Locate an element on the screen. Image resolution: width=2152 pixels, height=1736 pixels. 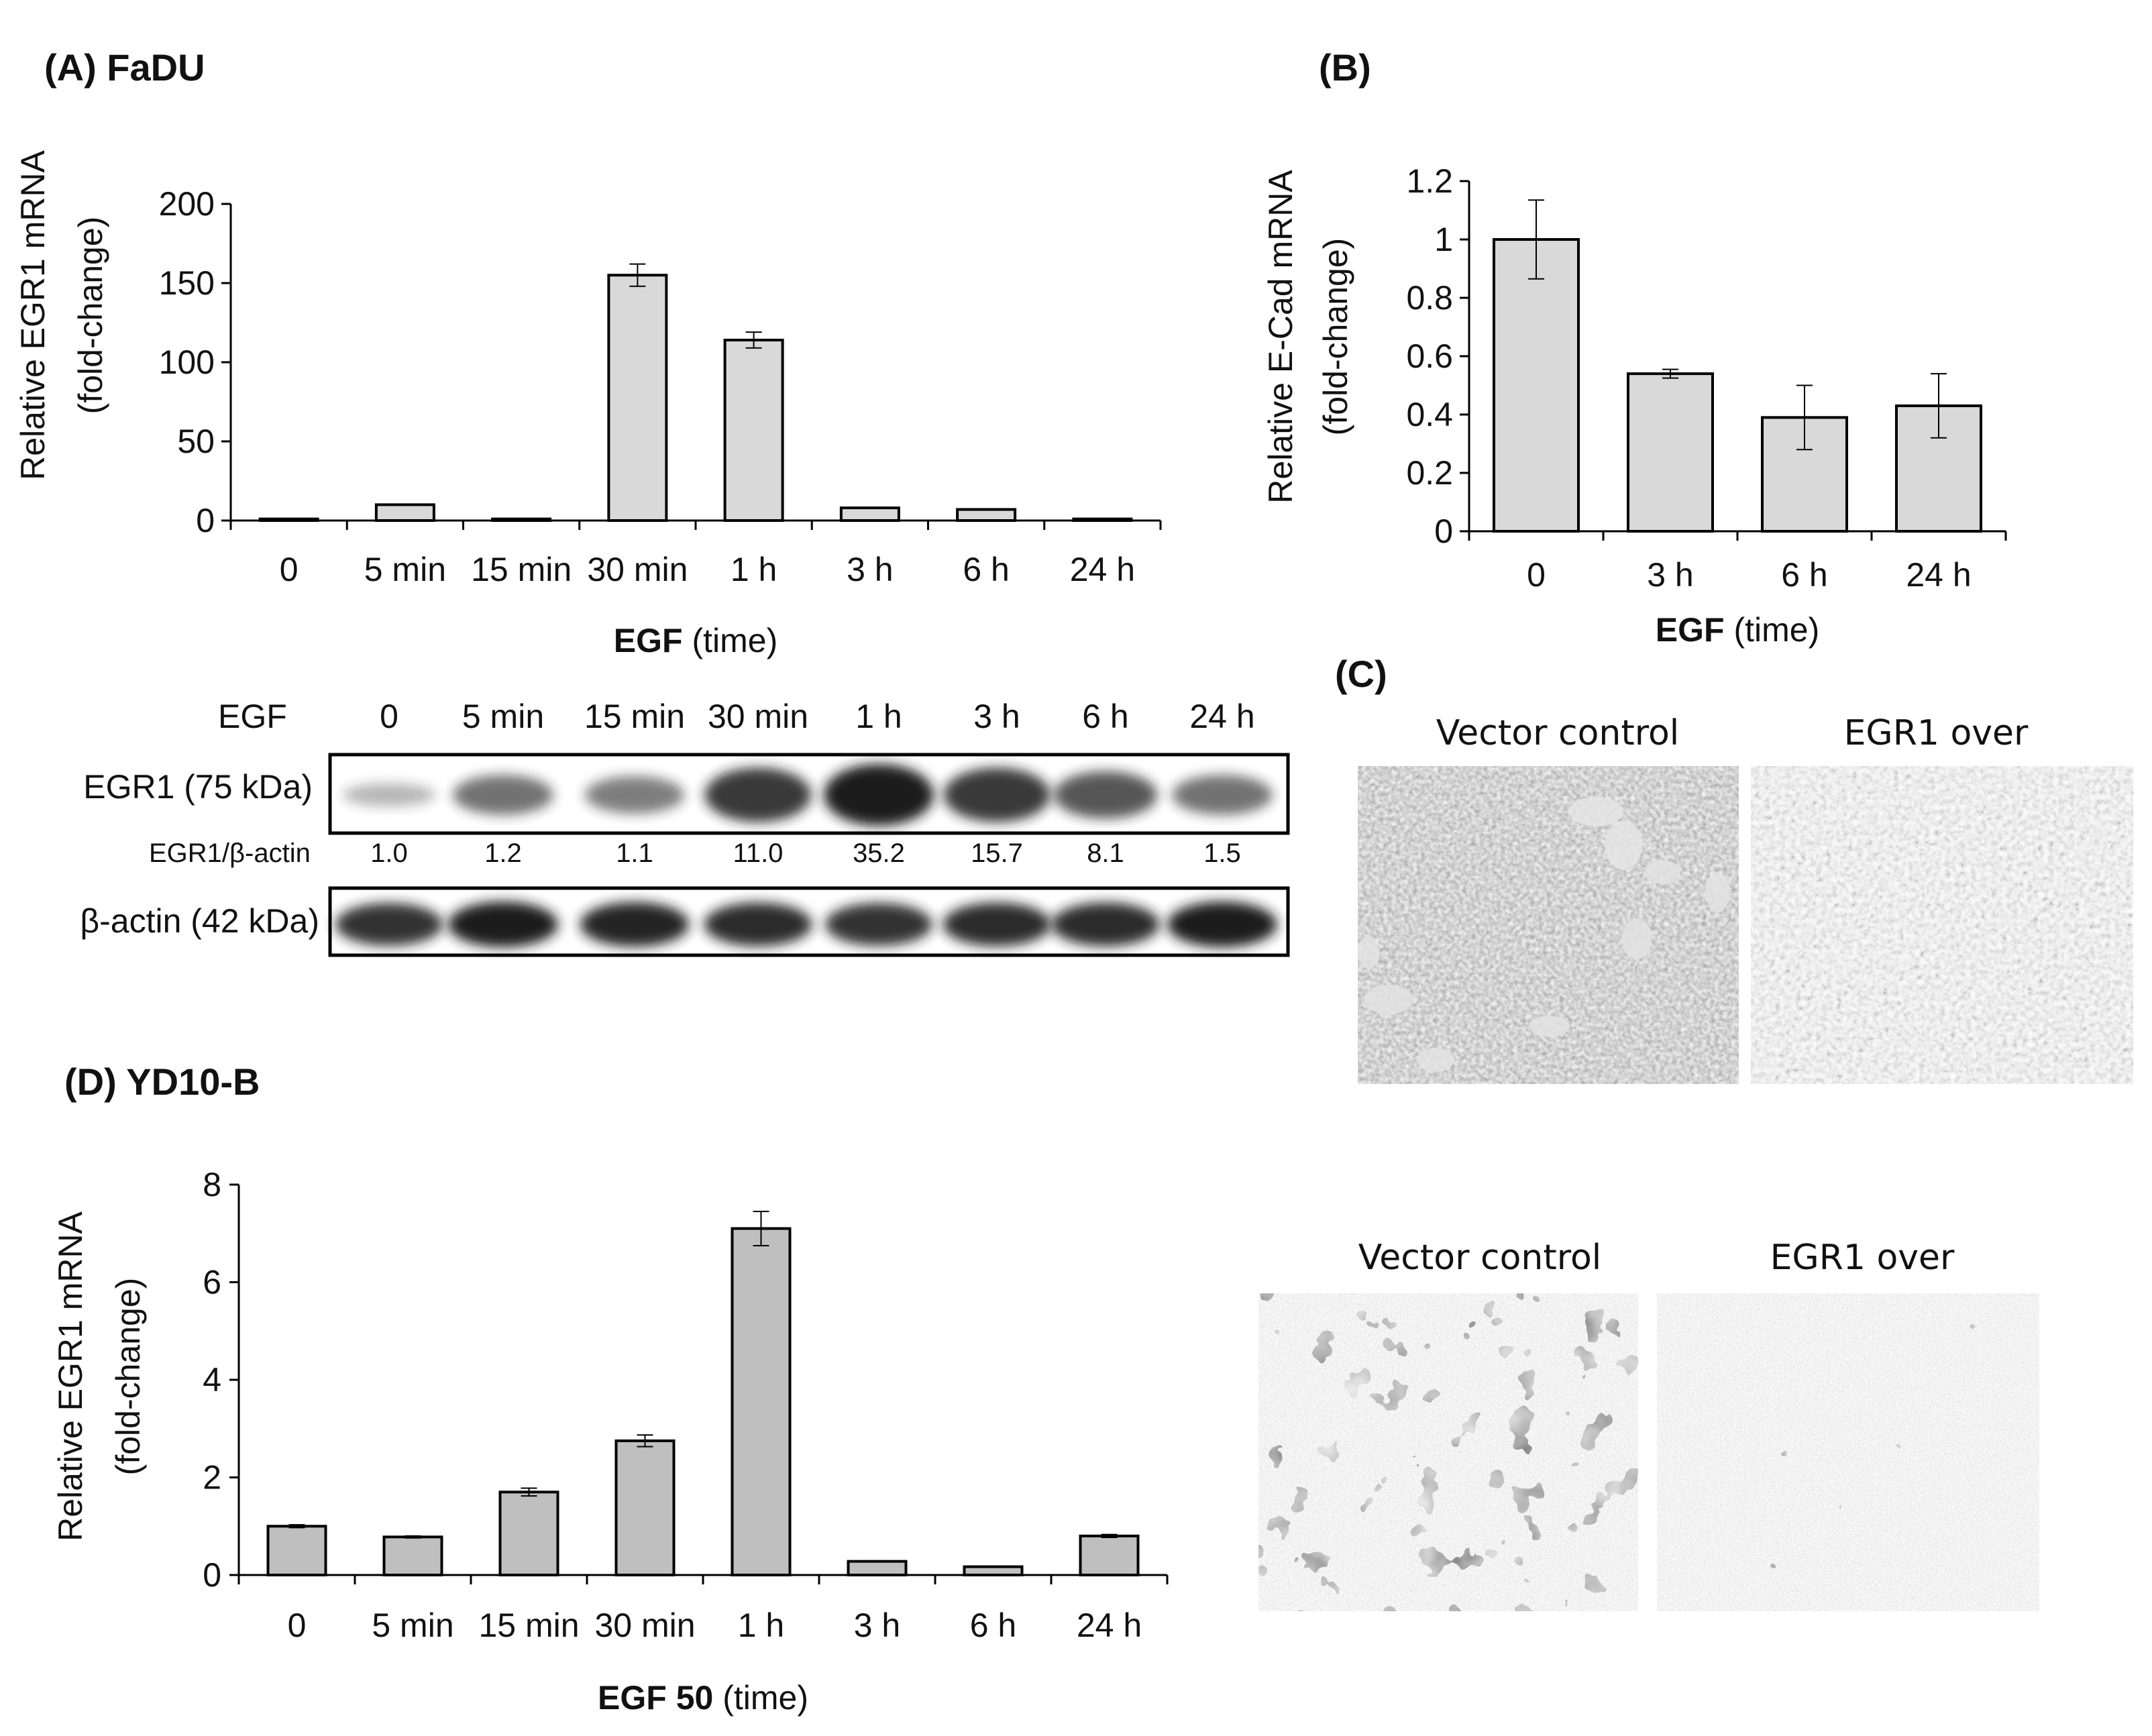
c-bottom-left-caption: Vector control is located at coordinates (1479, 1258).